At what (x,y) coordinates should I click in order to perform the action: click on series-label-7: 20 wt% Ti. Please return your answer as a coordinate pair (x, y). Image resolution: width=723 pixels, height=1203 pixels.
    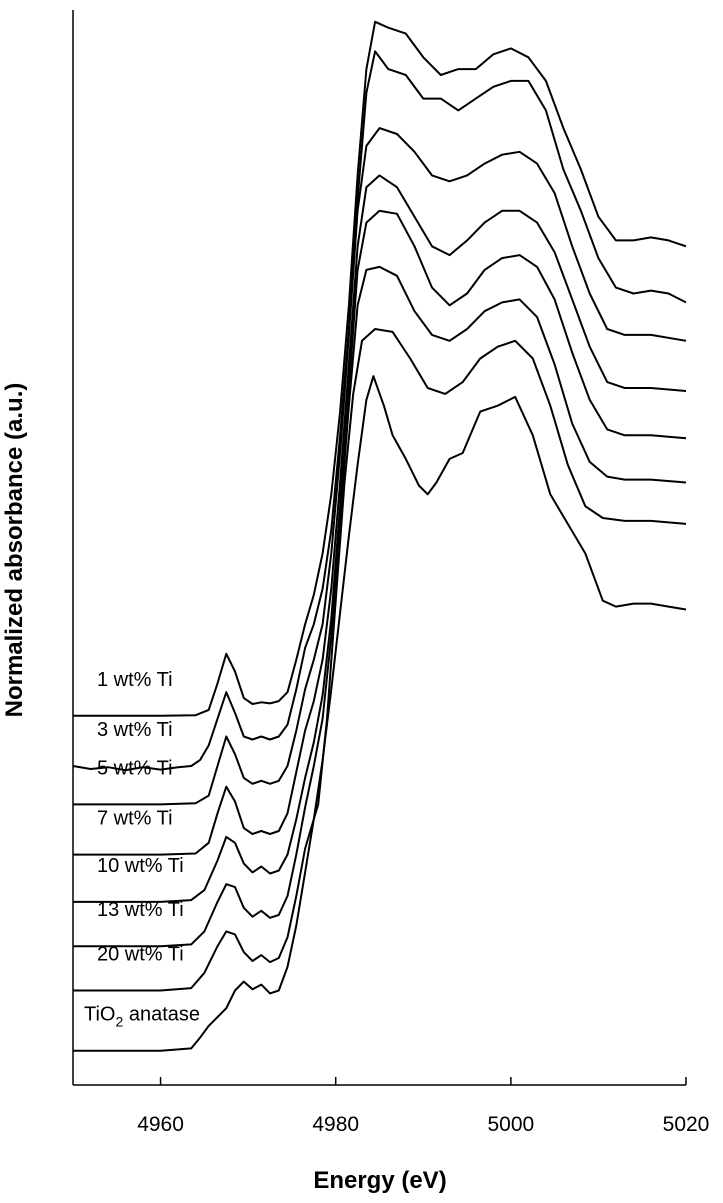
    Looking at the image, I should click on (140, 954).